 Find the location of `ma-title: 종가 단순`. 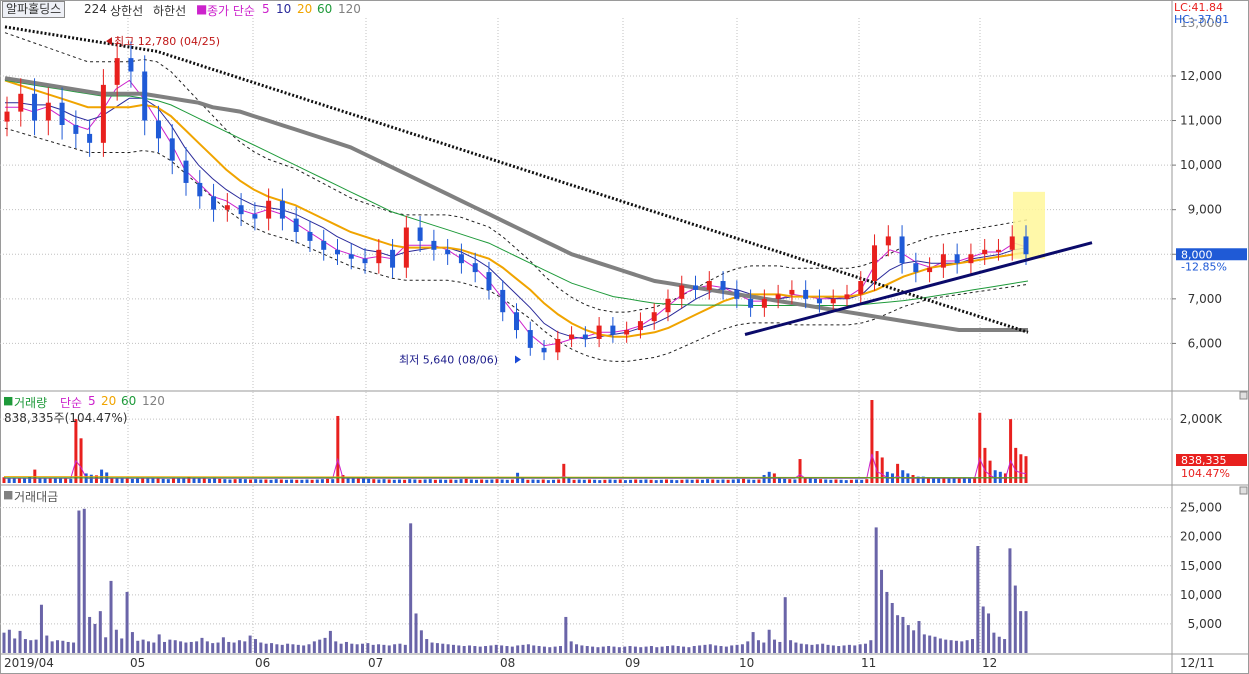

ma-title: 종가 단순 is located at coordinates (231, 11).